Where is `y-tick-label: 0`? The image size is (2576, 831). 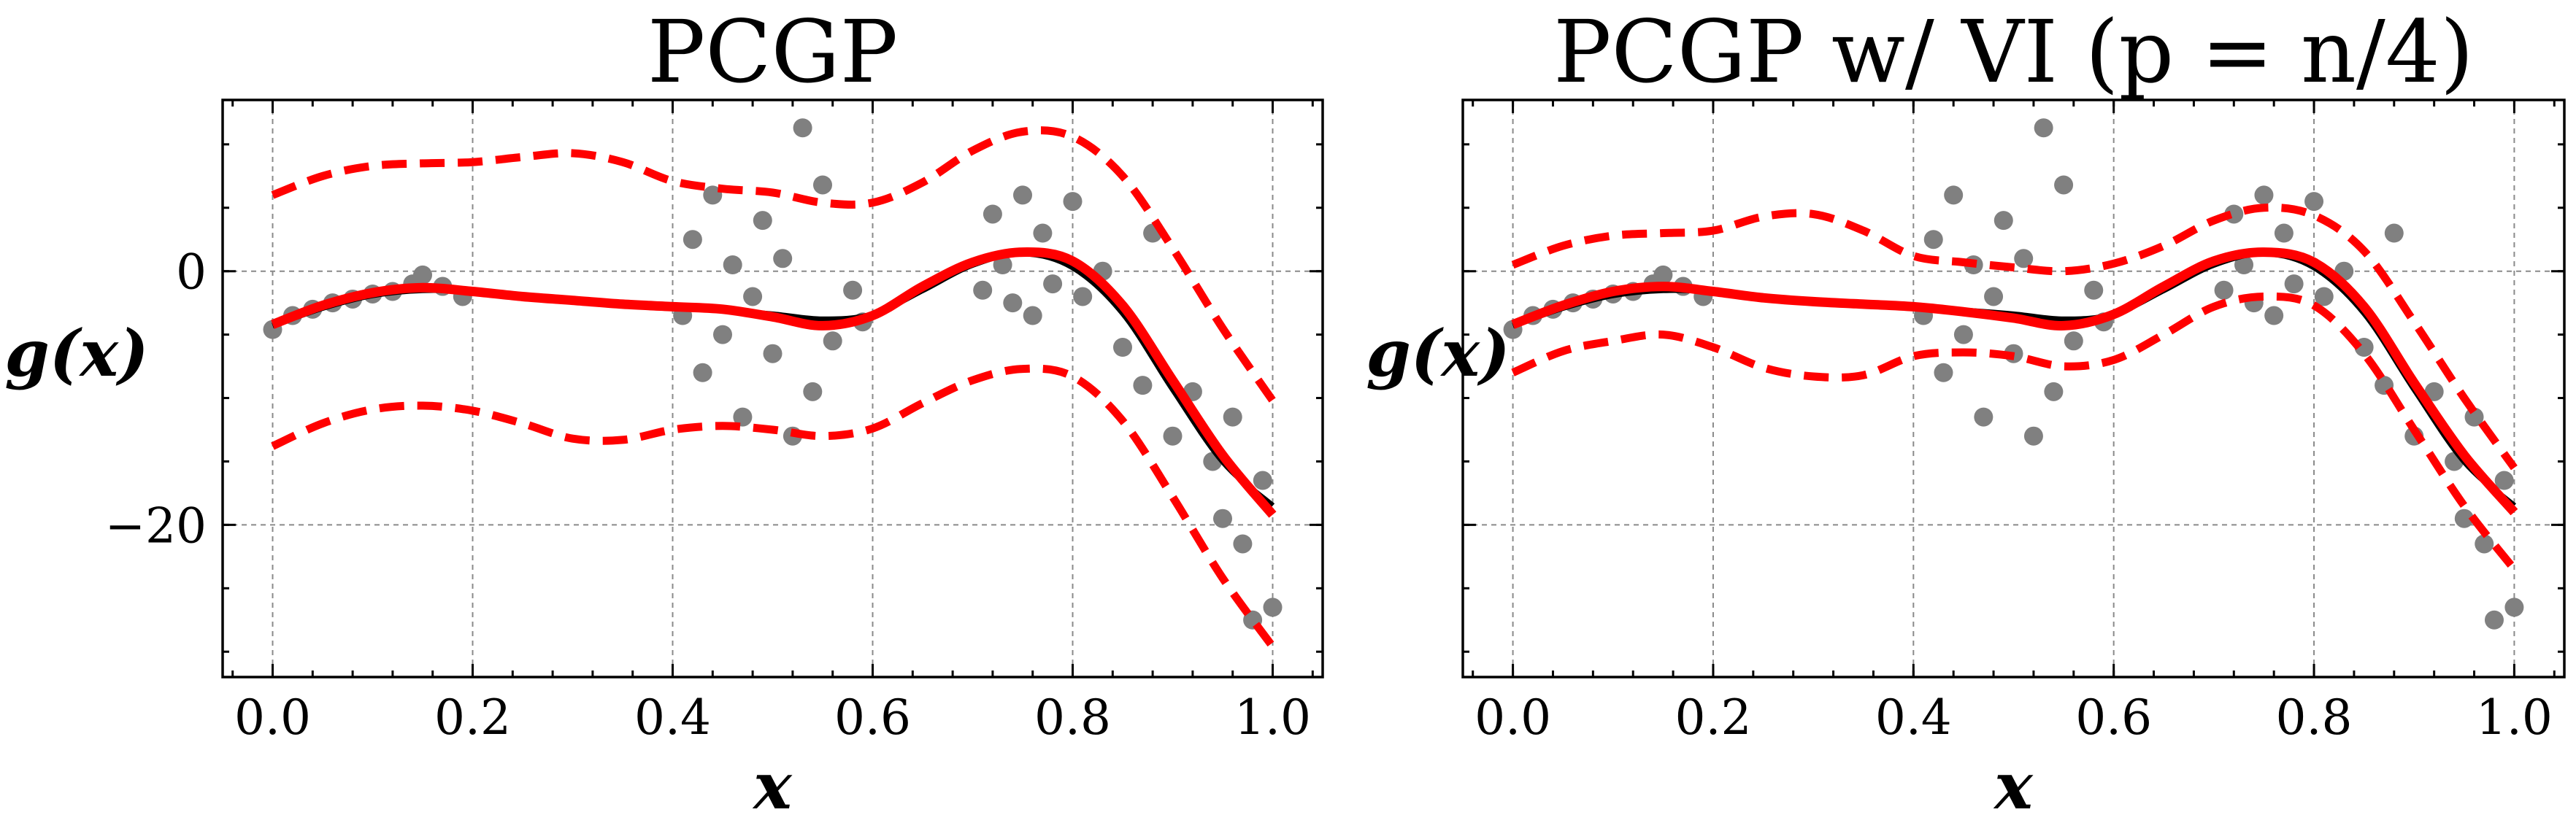
y-tick-label: 0 is located at coordinates (191, 272).